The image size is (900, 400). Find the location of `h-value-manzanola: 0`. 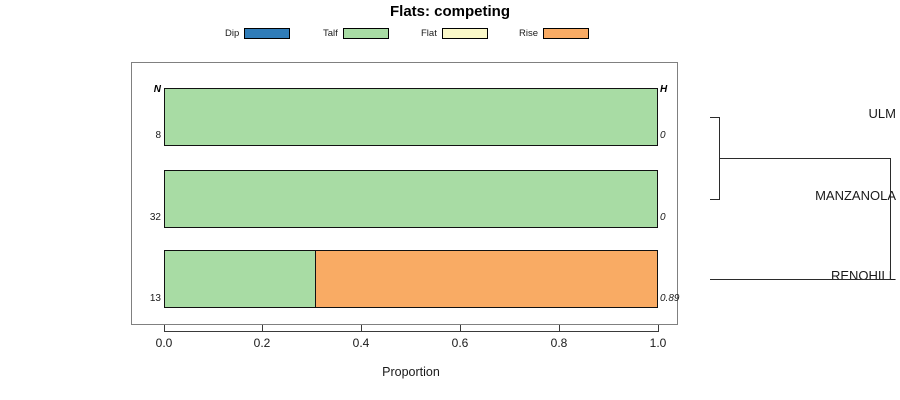

h-value-manzanola: 0 is located at coordinates (663, 217).